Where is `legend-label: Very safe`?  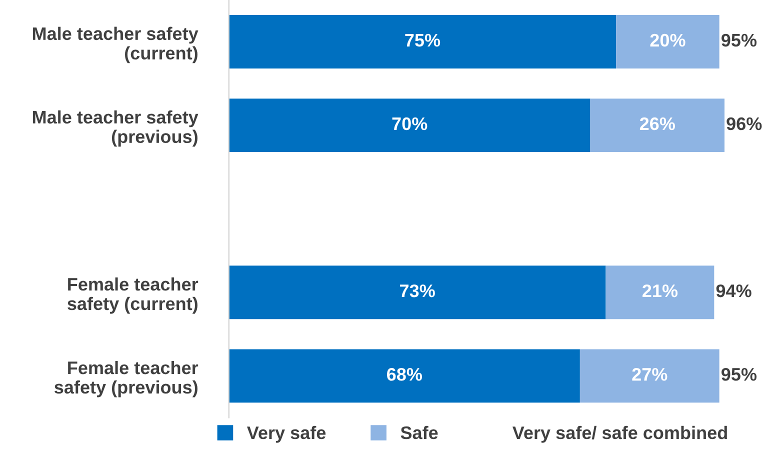 legend-label: Very safe is located at coordinates (286, 434).